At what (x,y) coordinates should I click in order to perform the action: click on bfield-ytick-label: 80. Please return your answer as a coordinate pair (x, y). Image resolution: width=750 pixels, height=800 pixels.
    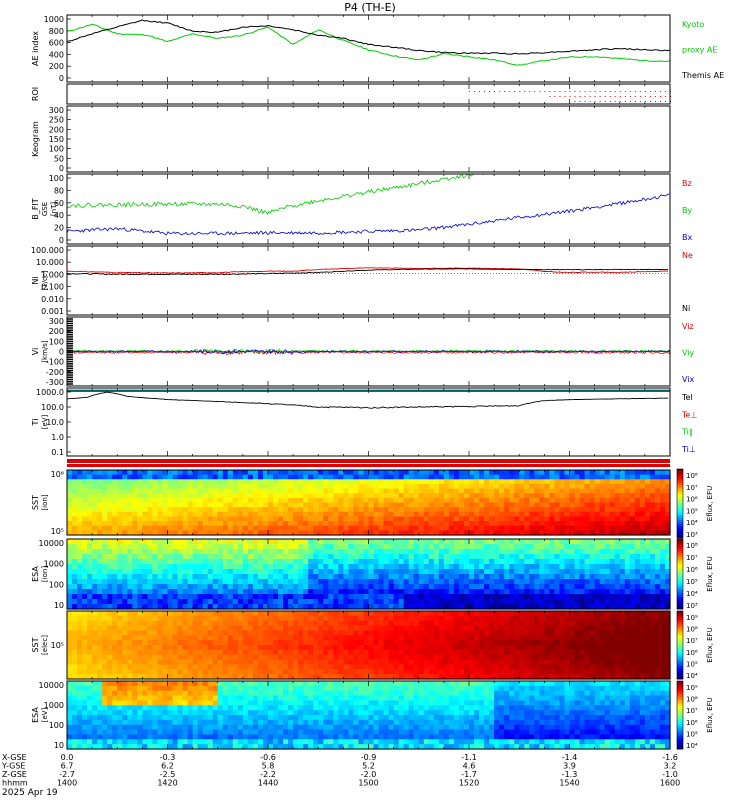
    Looking at the image, I should click on (59, 190).